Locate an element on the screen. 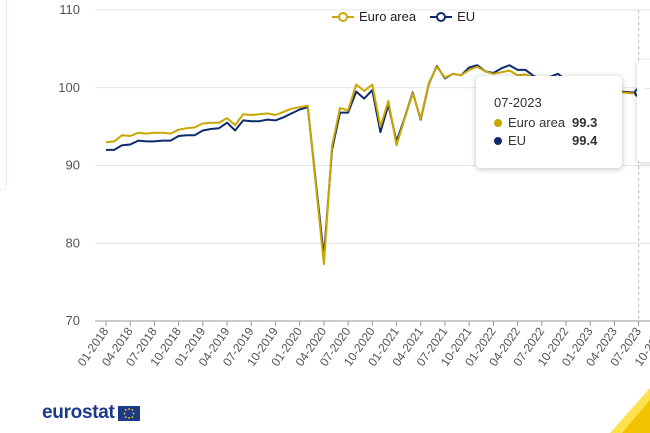  legend-marker-euro-area-icon is located at coordinates (343, 16).